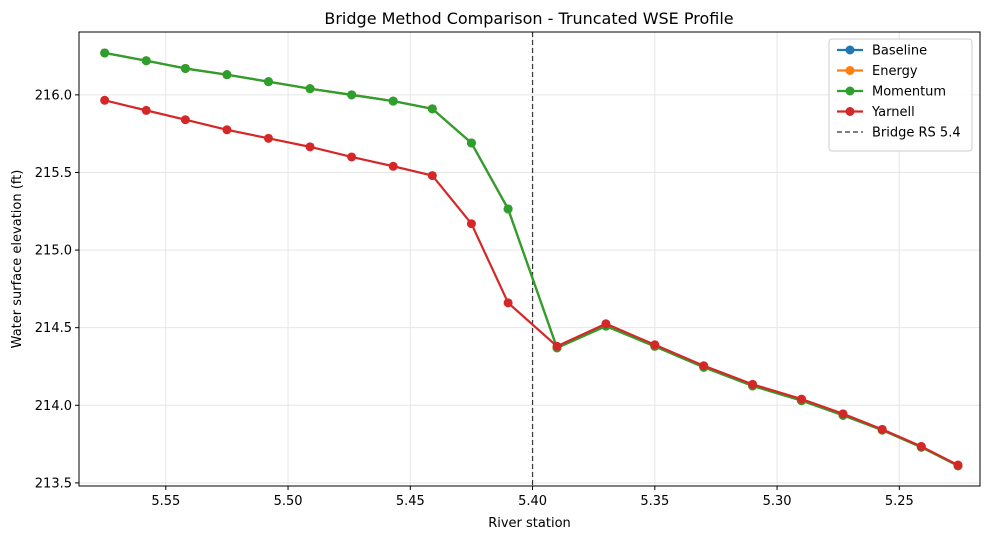  I want to click on y-tick-label: 216.0, so click(53, 95).